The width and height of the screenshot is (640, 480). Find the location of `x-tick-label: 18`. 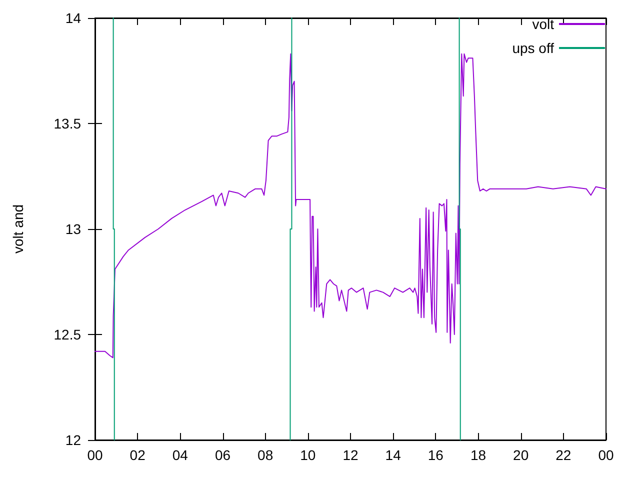

x-tick-label: 18 is located at coordinates (478, 455).